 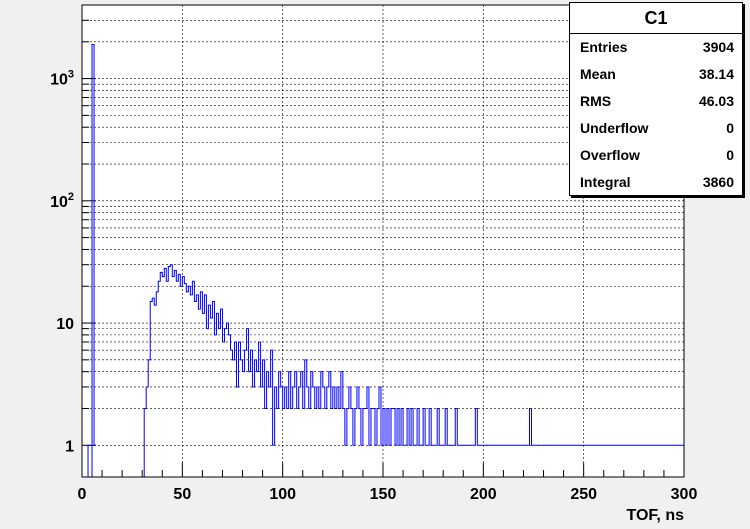 I want to click on stats-label: Overflow, so click(x=610, y=155).